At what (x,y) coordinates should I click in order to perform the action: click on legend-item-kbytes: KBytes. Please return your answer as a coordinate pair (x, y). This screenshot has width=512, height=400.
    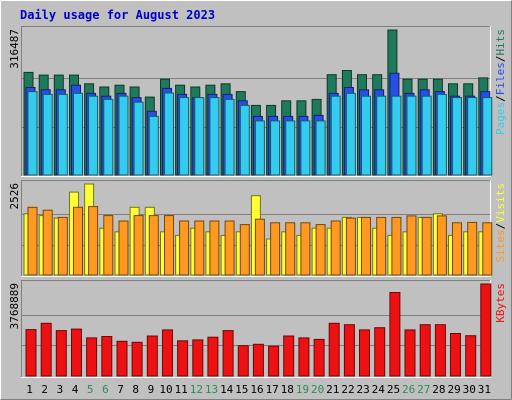
    Looking at the image, I should click on (500, 303).